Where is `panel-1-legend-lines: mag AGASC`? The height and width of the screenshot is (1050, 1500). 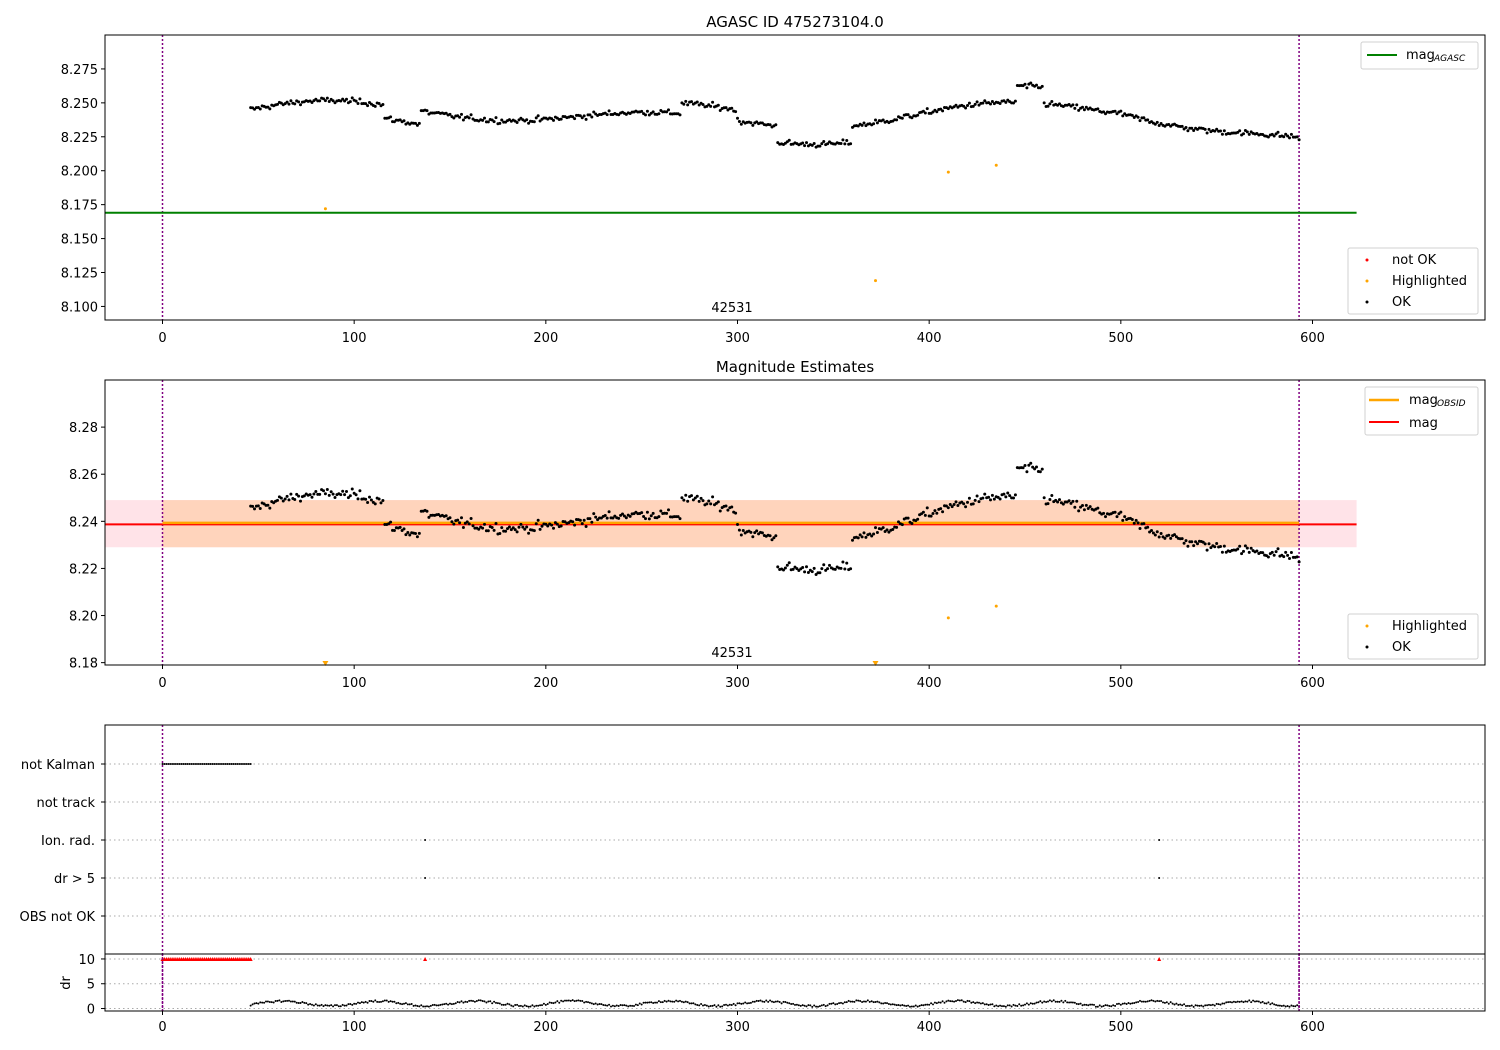 panel-1-legend-lines: mag AGASC is located at coordinates (1419, 55).